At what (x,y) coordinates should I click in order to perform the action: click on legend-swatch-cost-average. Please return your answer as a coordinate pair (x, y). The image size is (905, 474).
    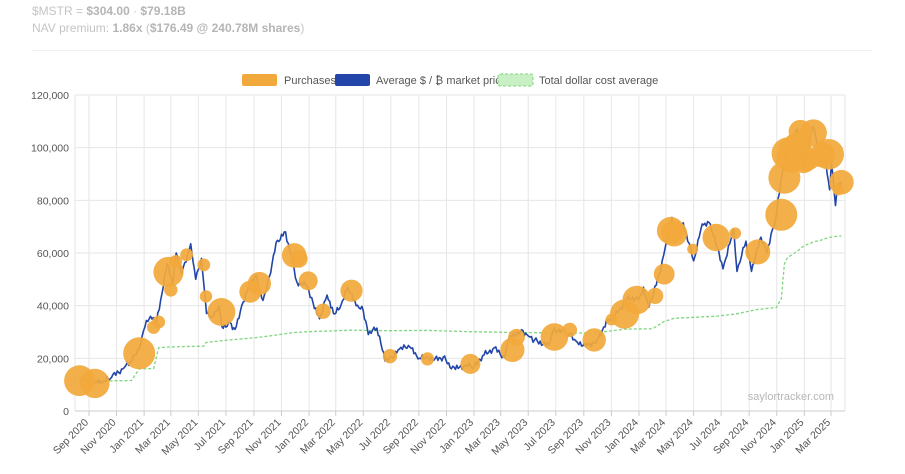
    Looking at the image, I should click on (515, 80).